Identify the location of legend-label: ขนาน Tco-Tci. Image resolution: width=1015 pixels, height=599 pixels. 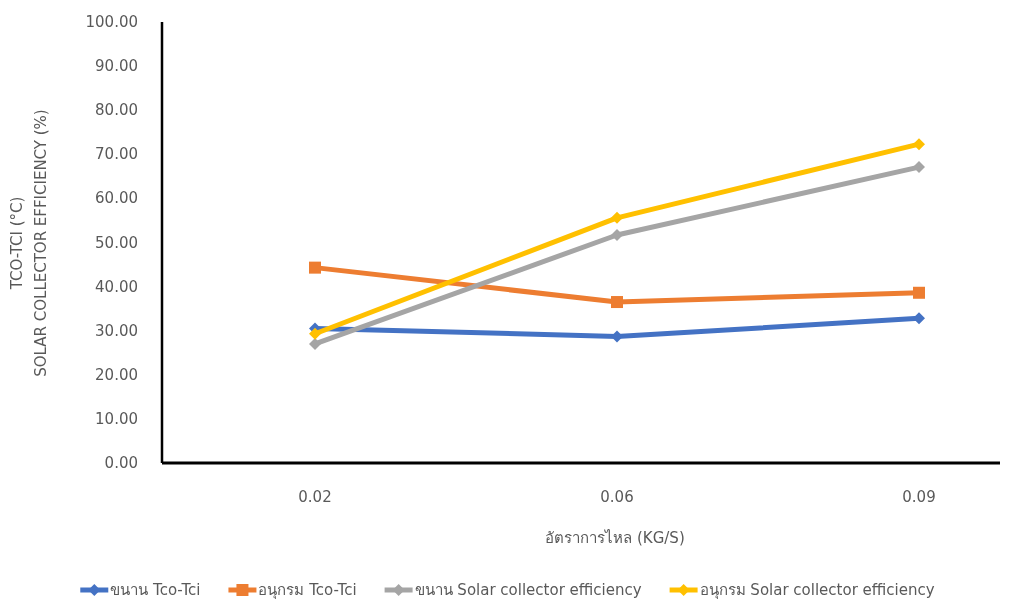
(155, 590).